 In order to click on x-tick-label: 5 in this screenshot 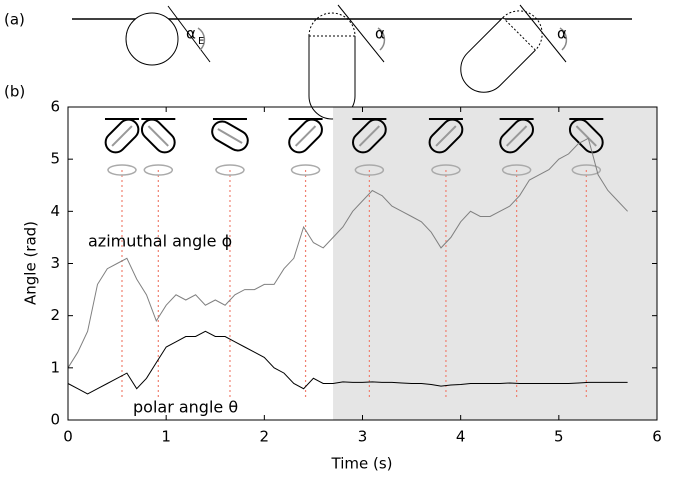, I will do `click(559, 437)`.